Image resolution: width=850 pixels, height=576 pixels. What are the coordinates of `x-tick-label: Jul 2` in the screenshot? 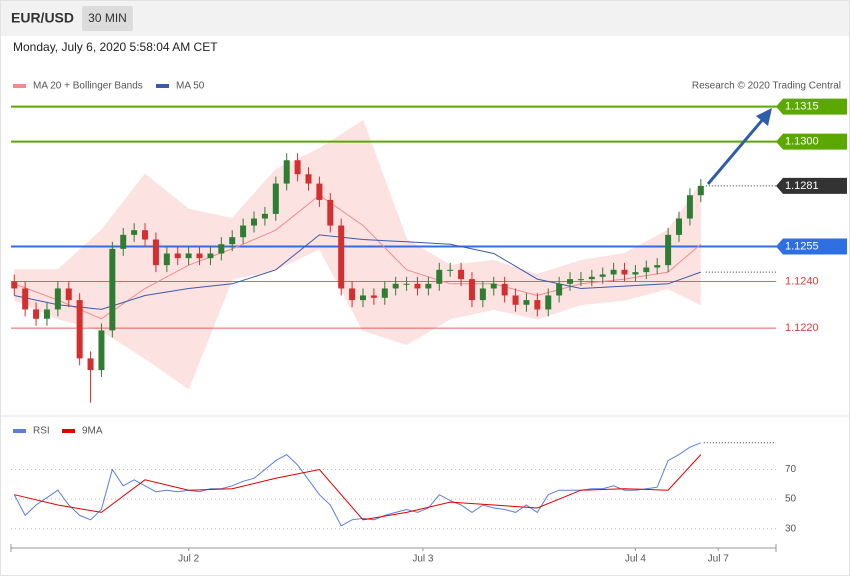 It's located at (189, 559).